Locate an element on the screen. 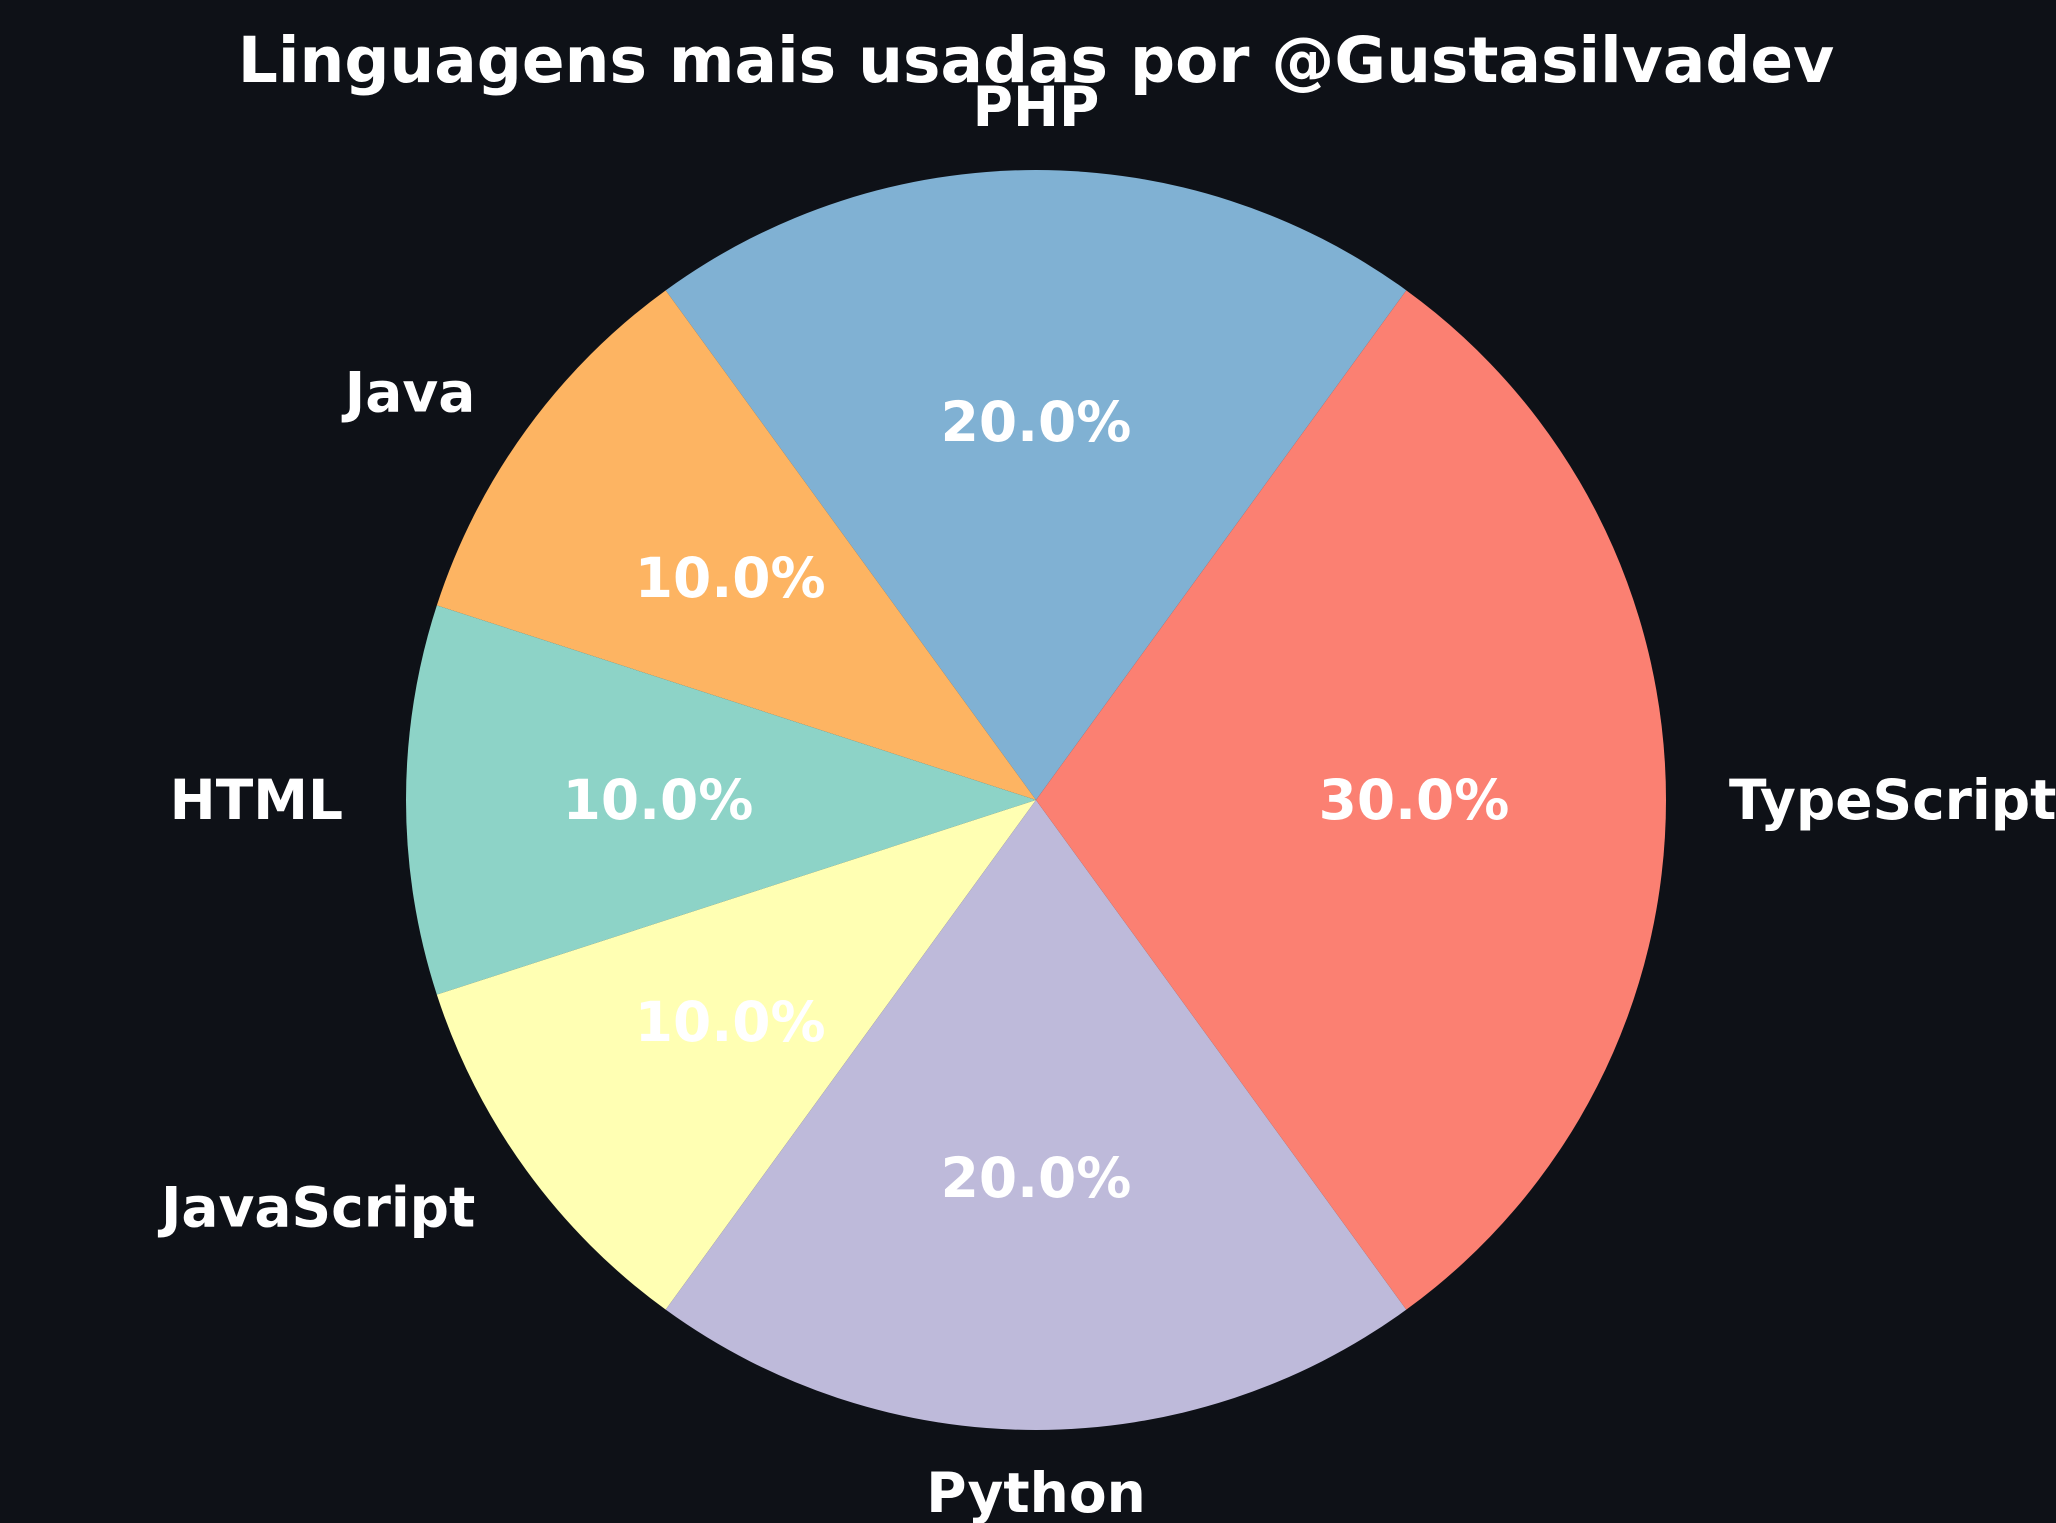  slice-percent-python: 20.0% is located at coordinates (1036, 1178).